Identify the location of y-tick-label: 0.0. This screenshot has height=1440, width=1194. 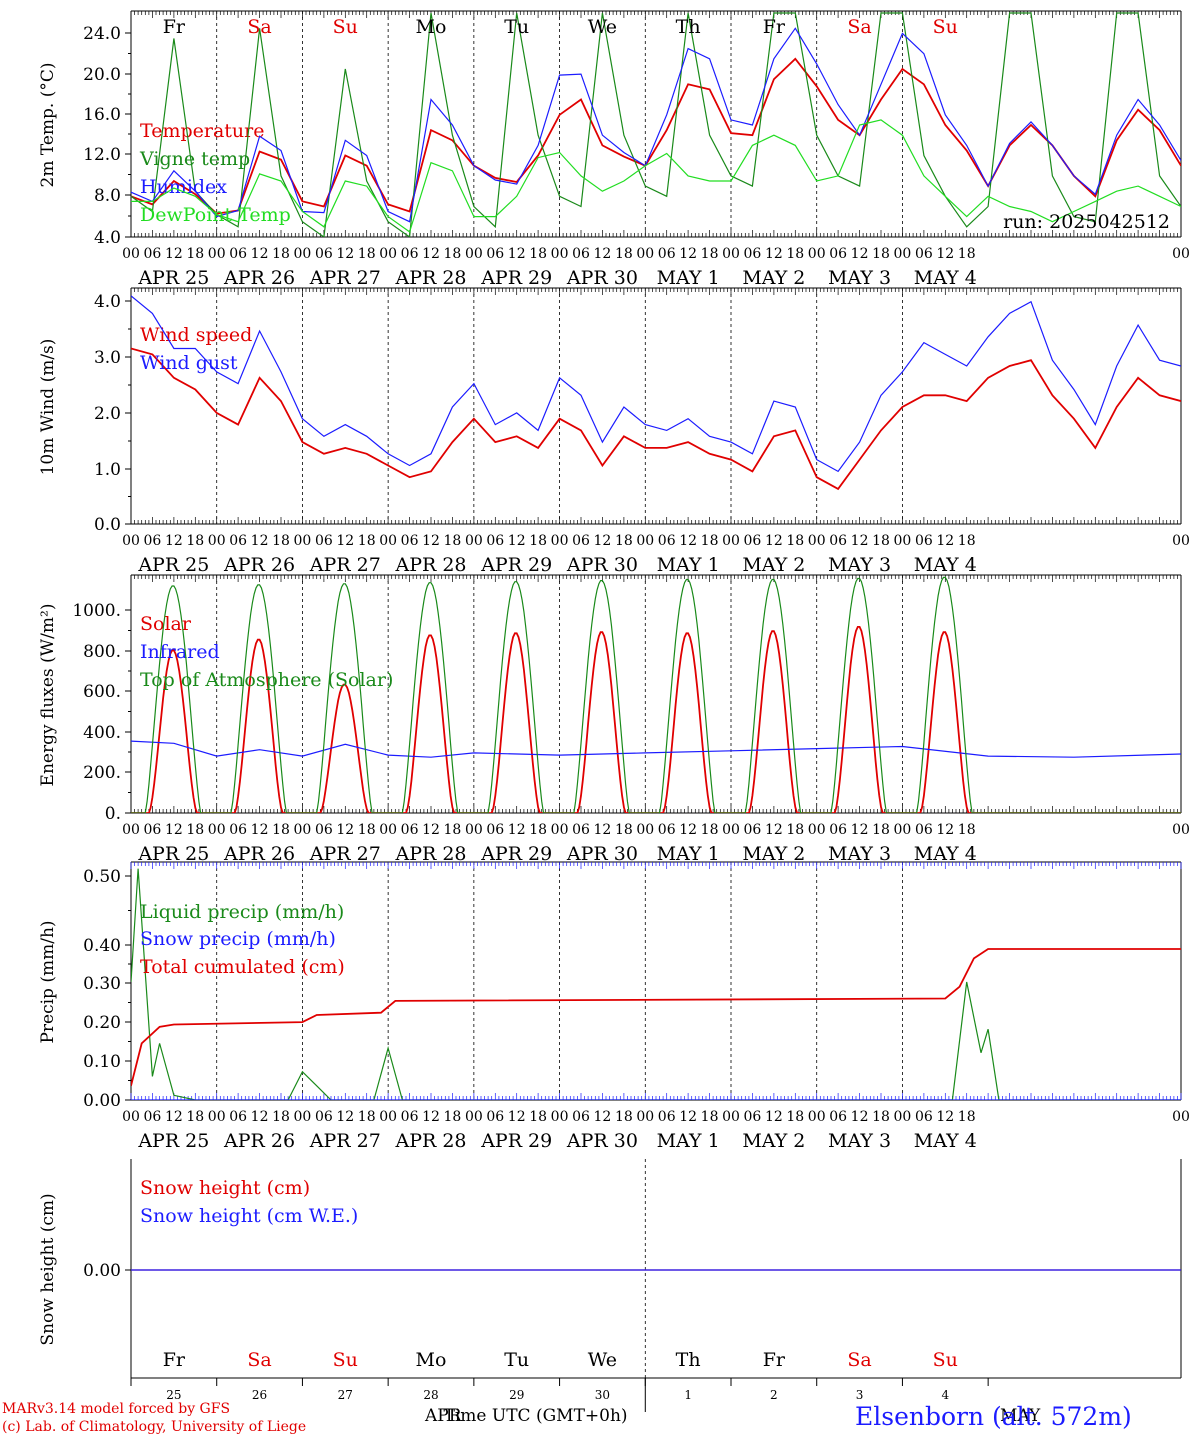
(107, 525).